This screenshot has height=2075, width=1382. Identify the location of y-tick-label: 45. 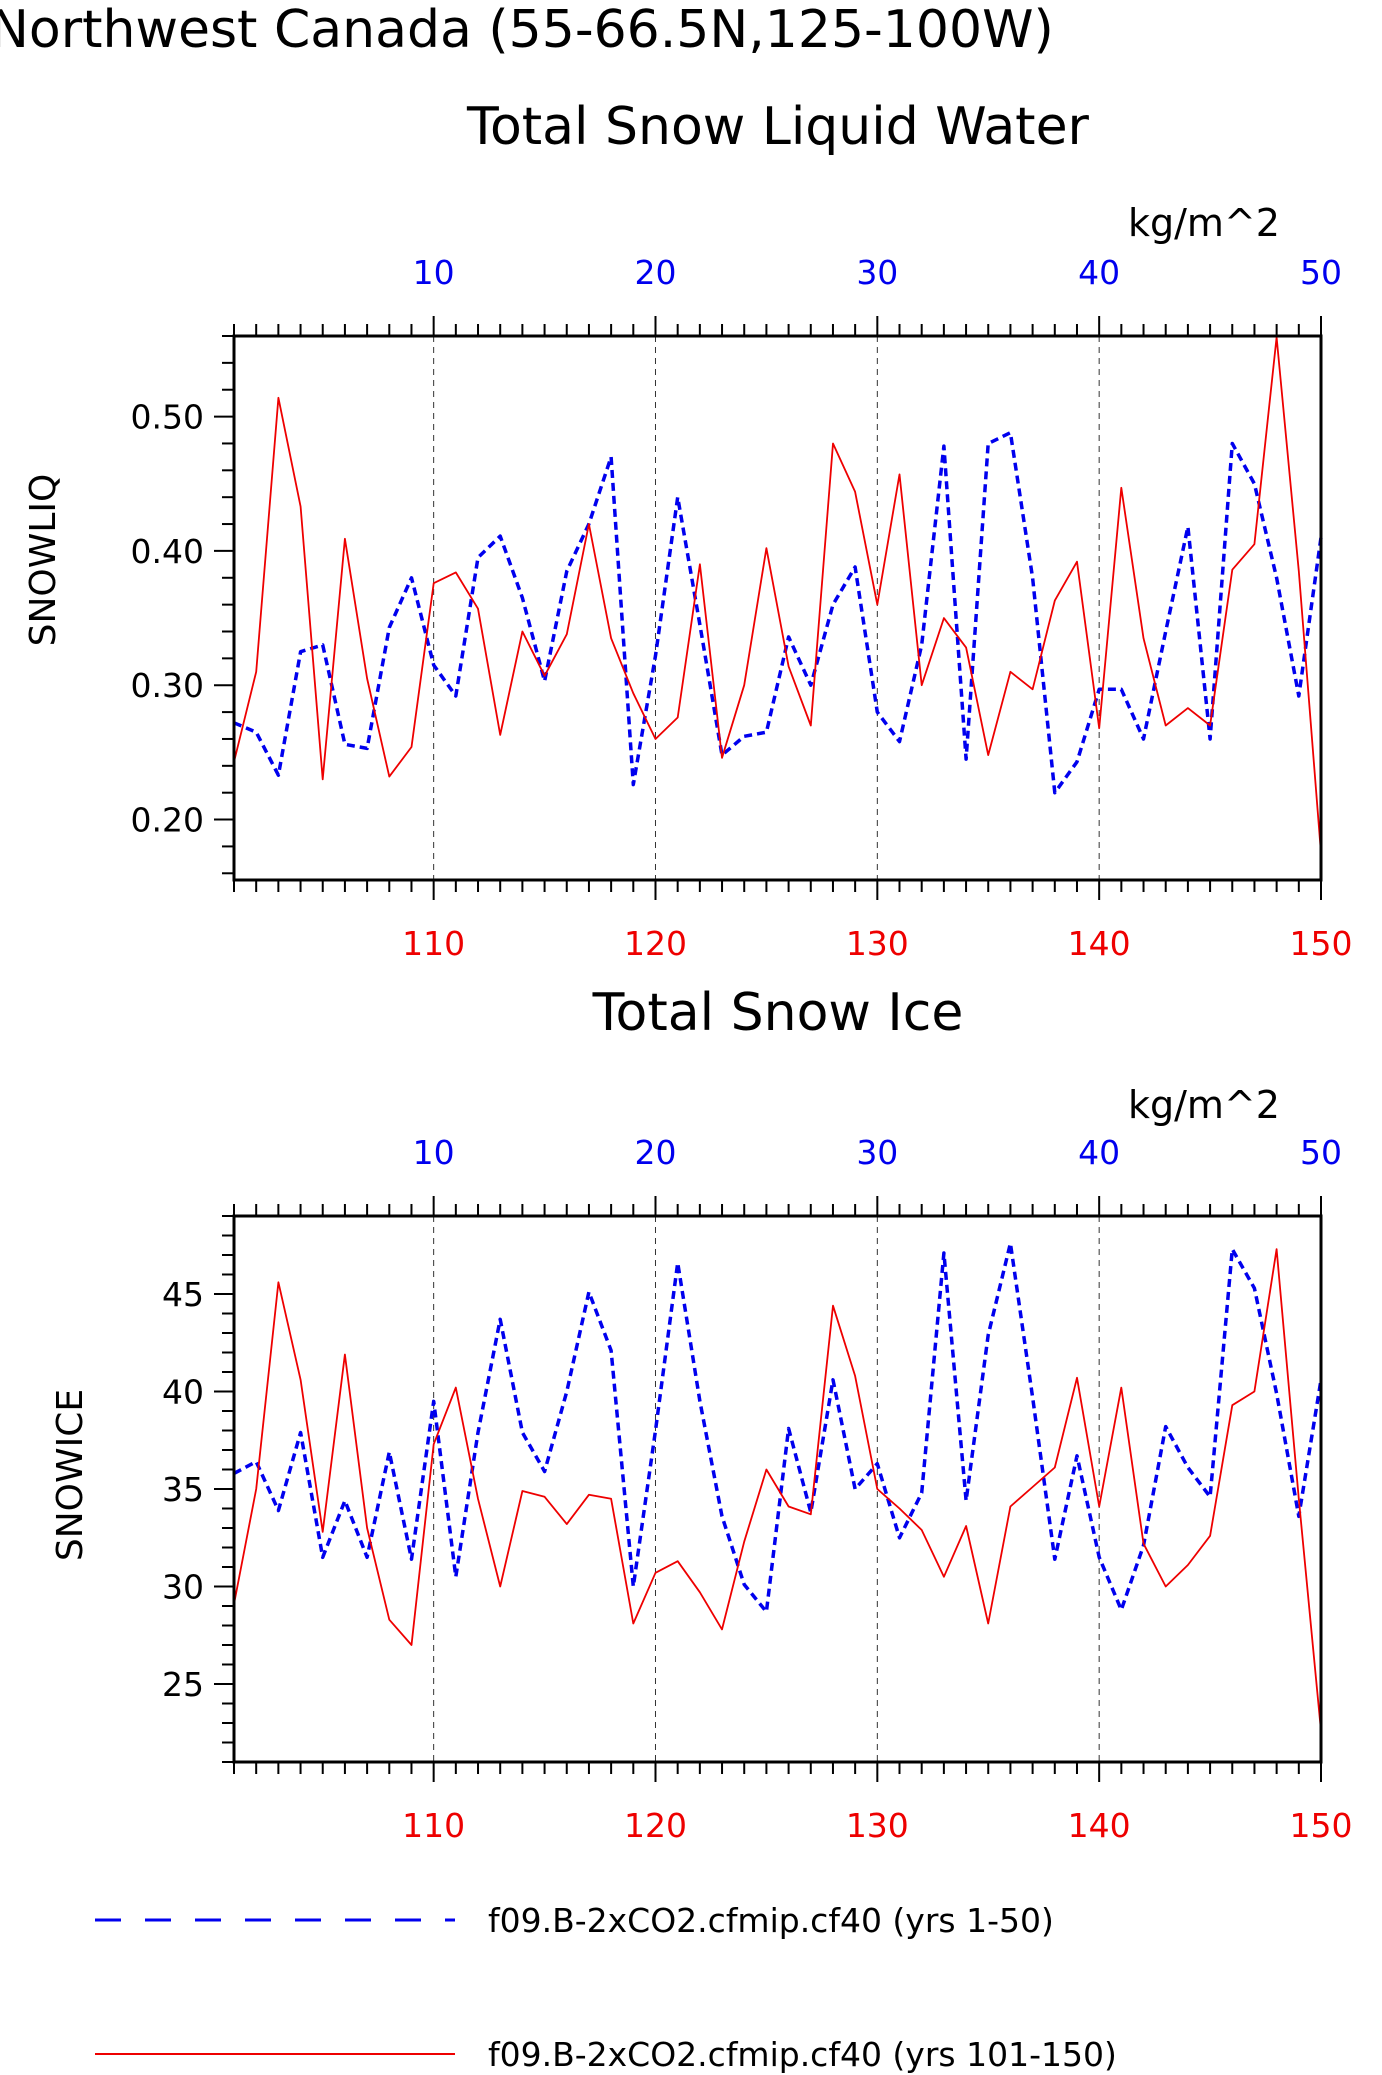
(183, 1294).